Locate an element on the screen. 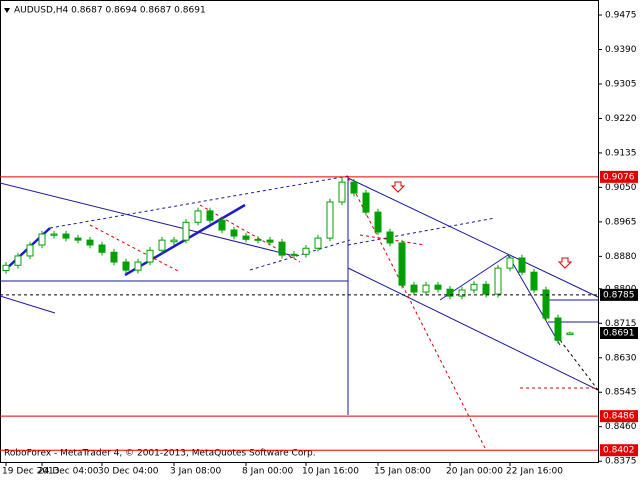 The image size is (640, 480). x-tick-label: 22 Jan 16:00 is located at coordinates (534, 472).